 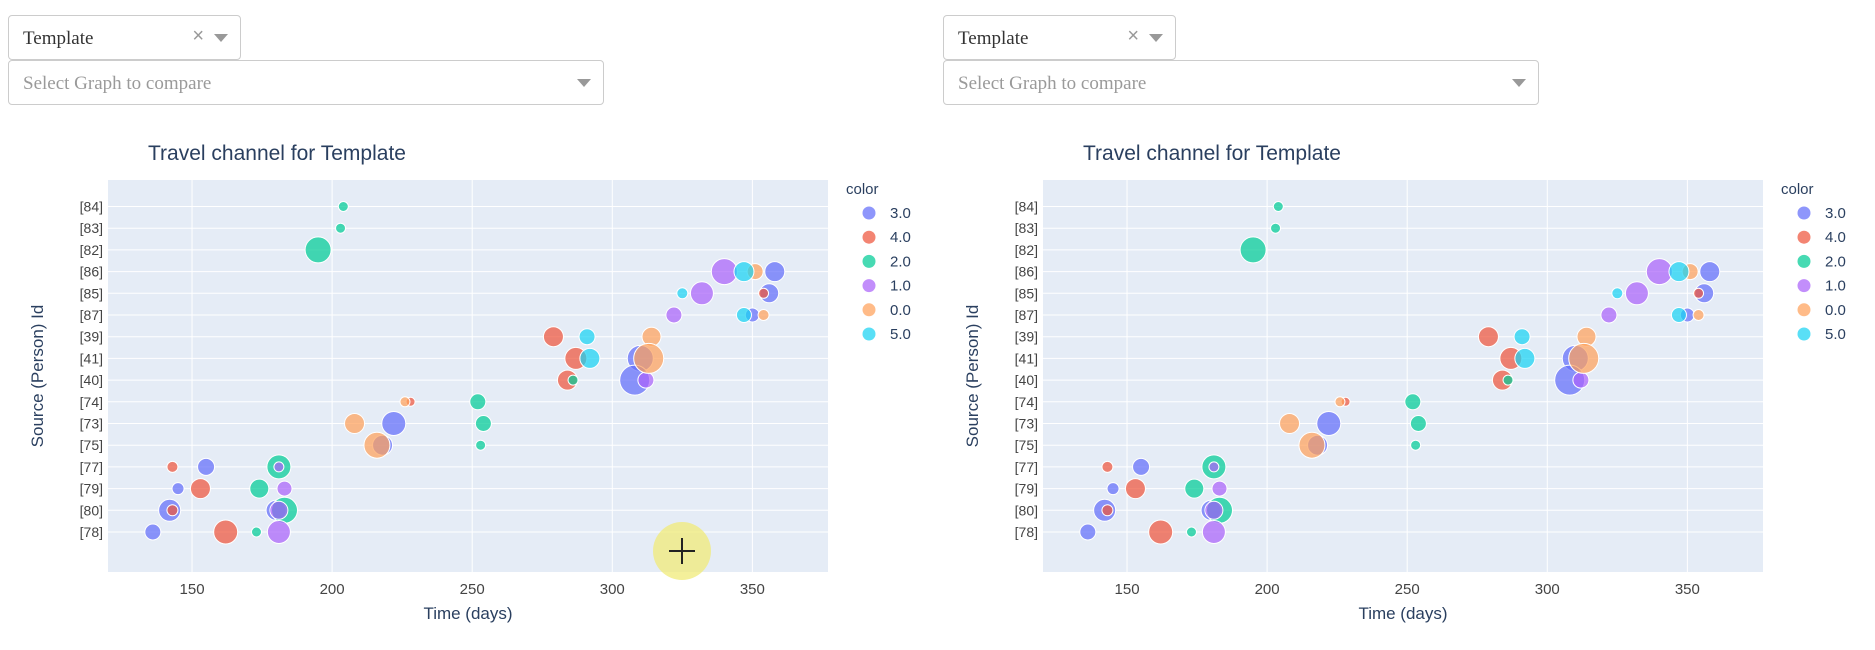 What do you see at coordinates (91, 207) in the screenshot?
I see `y-tick-label: [84]` at bounding box center [91, 207].